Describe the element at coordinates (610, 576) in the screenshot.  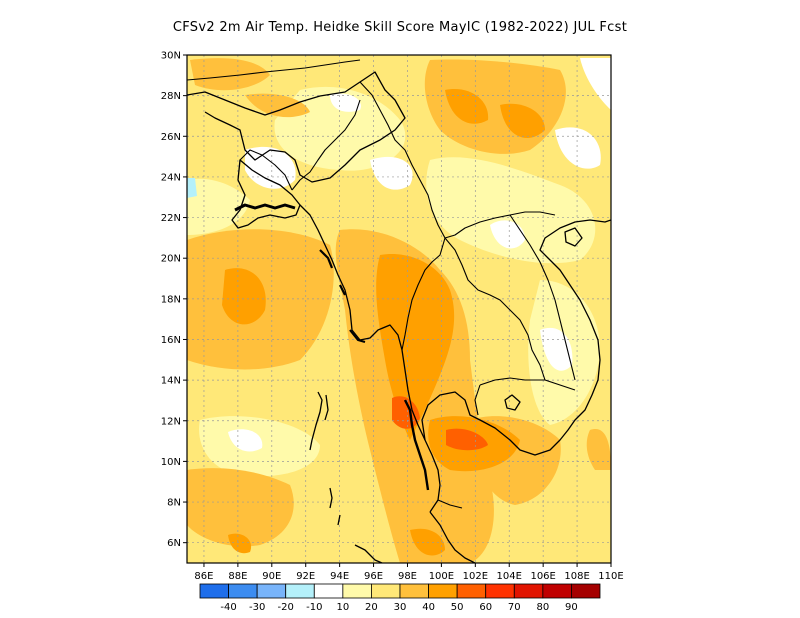
I see `lon-tick-label: 110E` at that location.